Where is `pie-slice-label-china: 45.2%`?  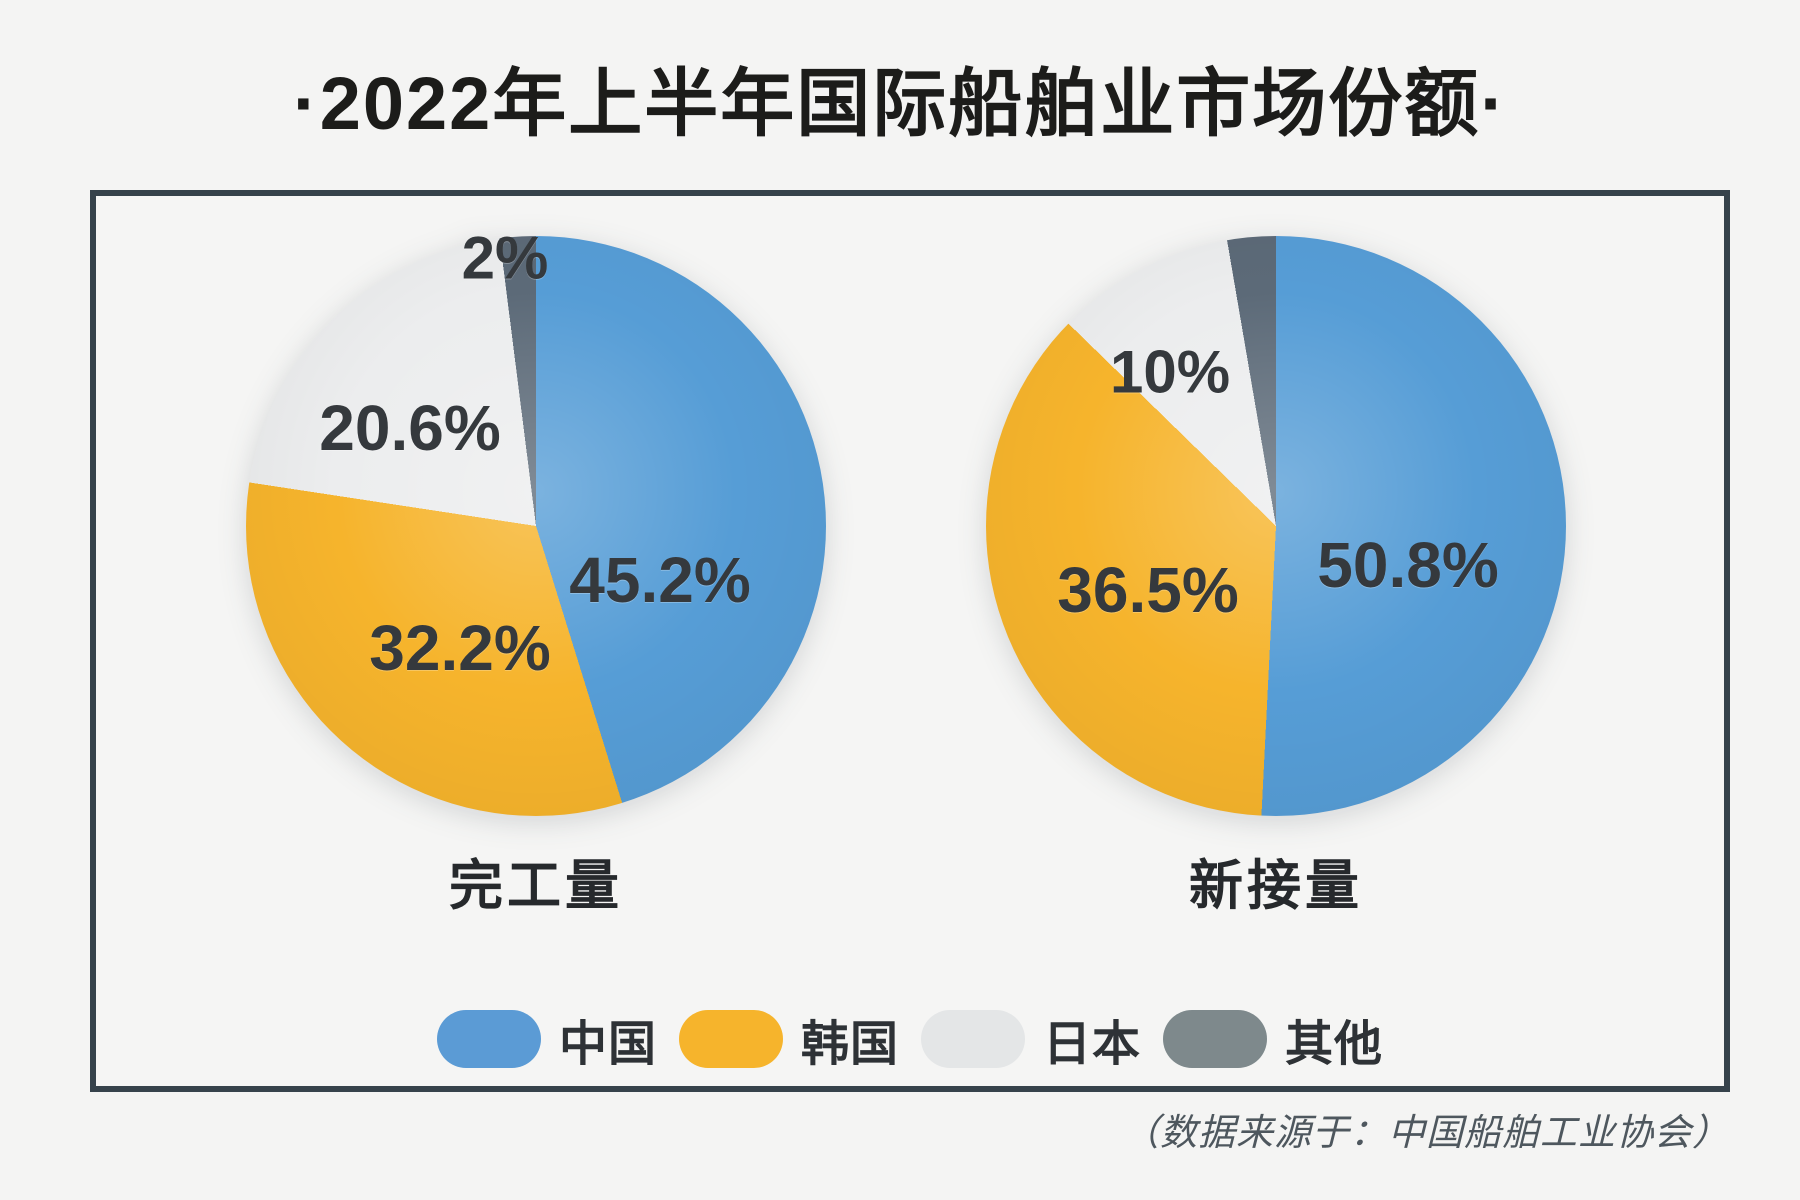 pie-slice-label-china: 45.2% is located at coordinates (660, 580).